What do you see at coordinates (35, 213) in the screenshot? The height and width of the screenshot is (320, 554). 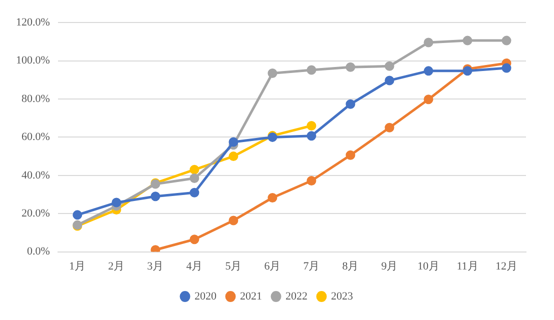 I see `y-tick-label: 20.0%` at bounding box center [35, 213].